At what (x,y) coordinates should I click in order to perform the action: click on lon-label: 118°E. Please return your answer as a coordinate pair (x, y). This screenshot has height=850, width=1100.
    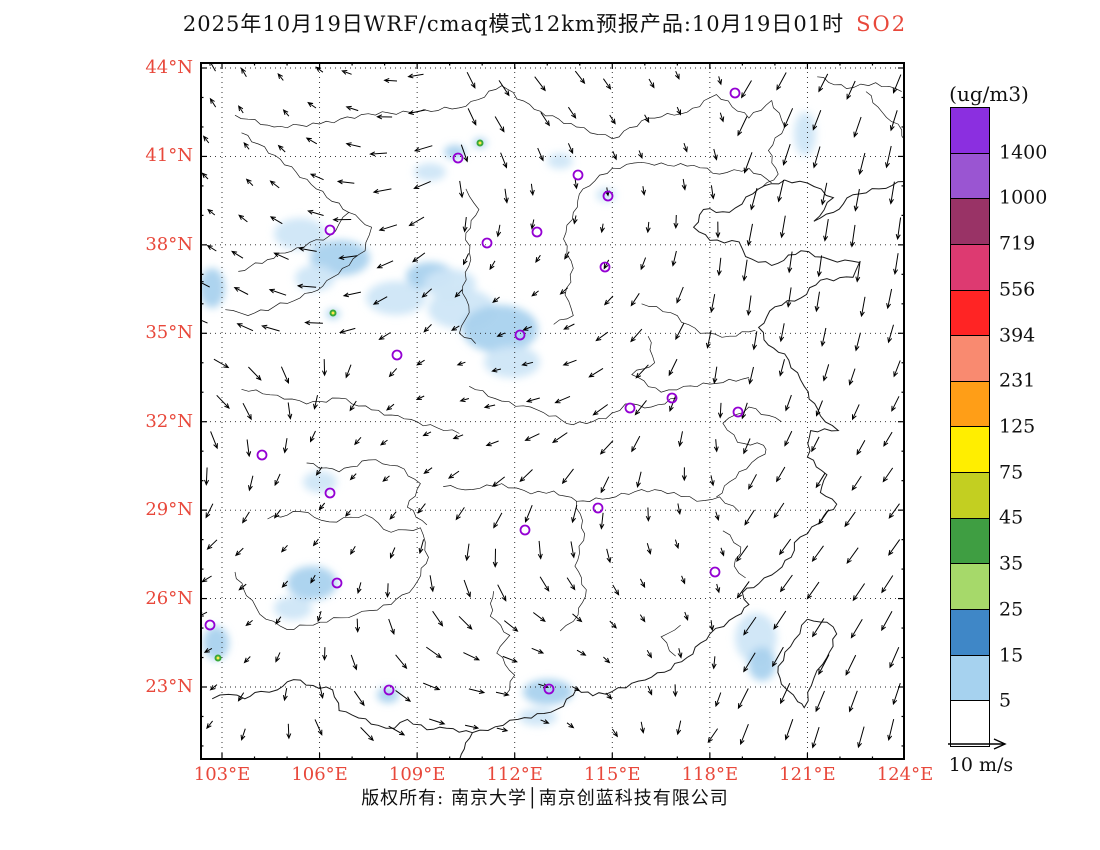
    Looking at the image, I should click on (710, 774).